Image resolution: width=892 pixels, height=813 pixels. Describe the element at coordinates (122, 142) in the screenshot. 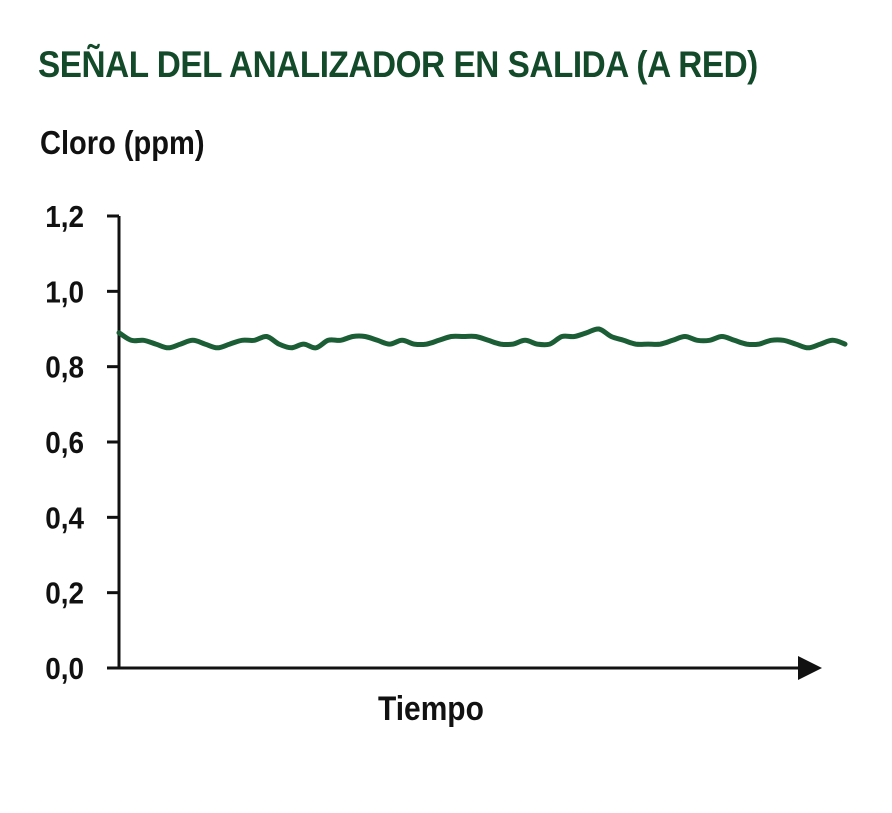

I see `y-axis-label: Cloro (ppm)` at that location.